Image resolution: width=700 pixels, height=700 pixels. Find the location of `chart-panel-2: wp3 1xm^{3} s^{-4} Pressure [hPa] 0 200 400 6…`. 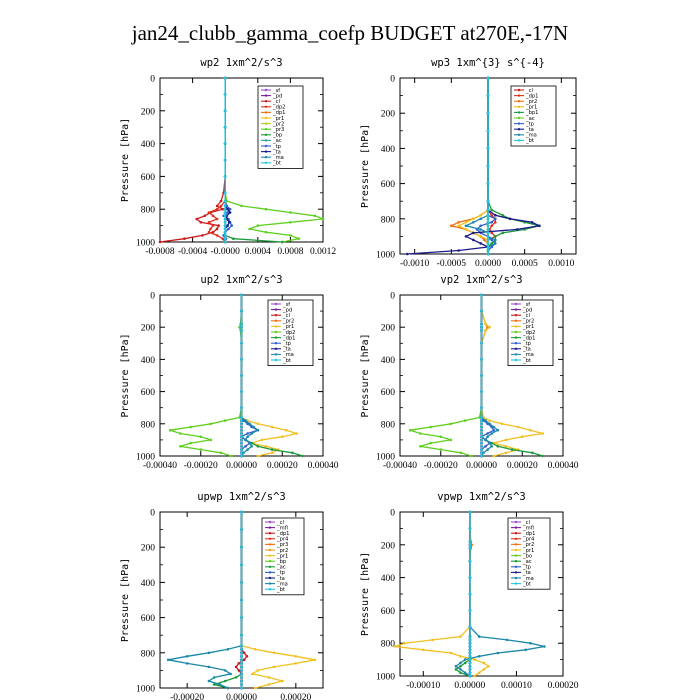

chart-panel-2: wp3 1xm^{3} s^{-4} Pressure [hPa] 0 200 400 6… is located at coordinates (468, 163).